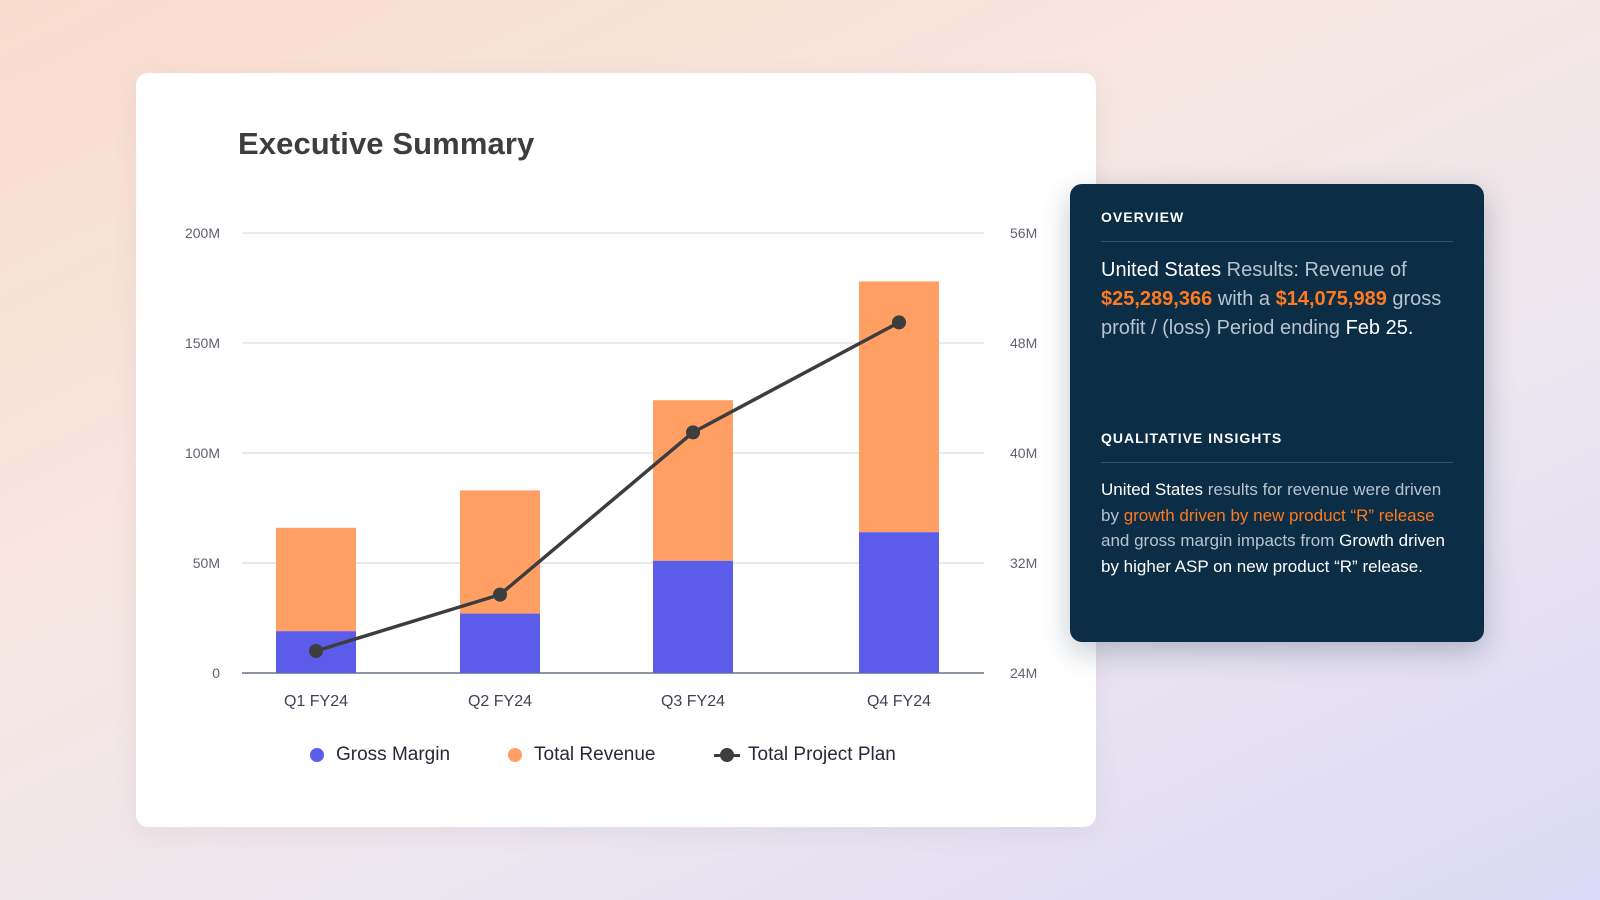  Describe the element at coordinates (1023, 233) in the screenshot. I see `y-right-tick-label: 56M` at that location.